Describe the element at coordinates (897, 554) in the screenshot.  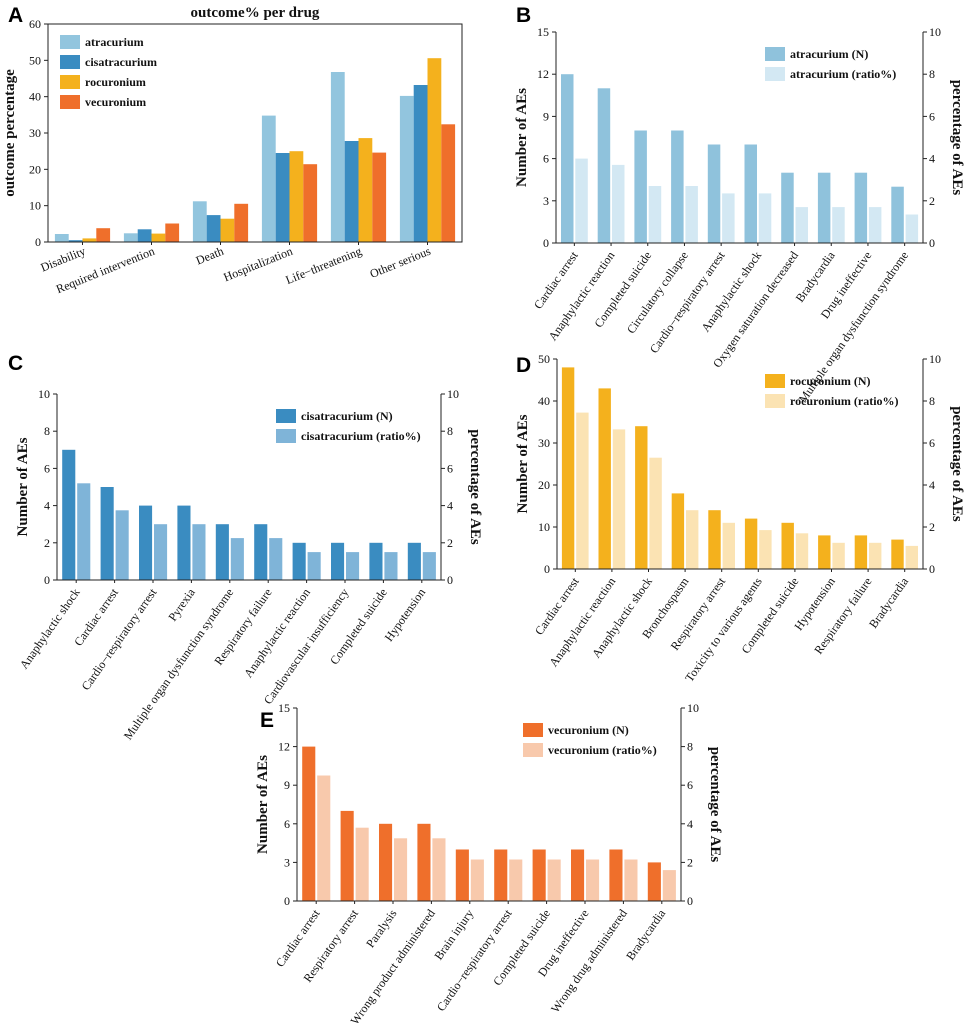
I see `bar-rocuronium-n--9` at that location.